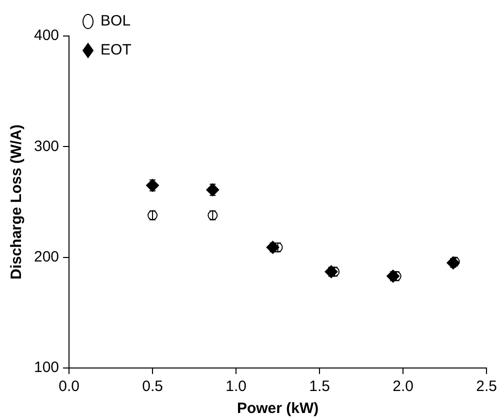  Describe the element at coordinates (236, 387) in the screenshot. I see `x-tick-label: 1.0` at that location.